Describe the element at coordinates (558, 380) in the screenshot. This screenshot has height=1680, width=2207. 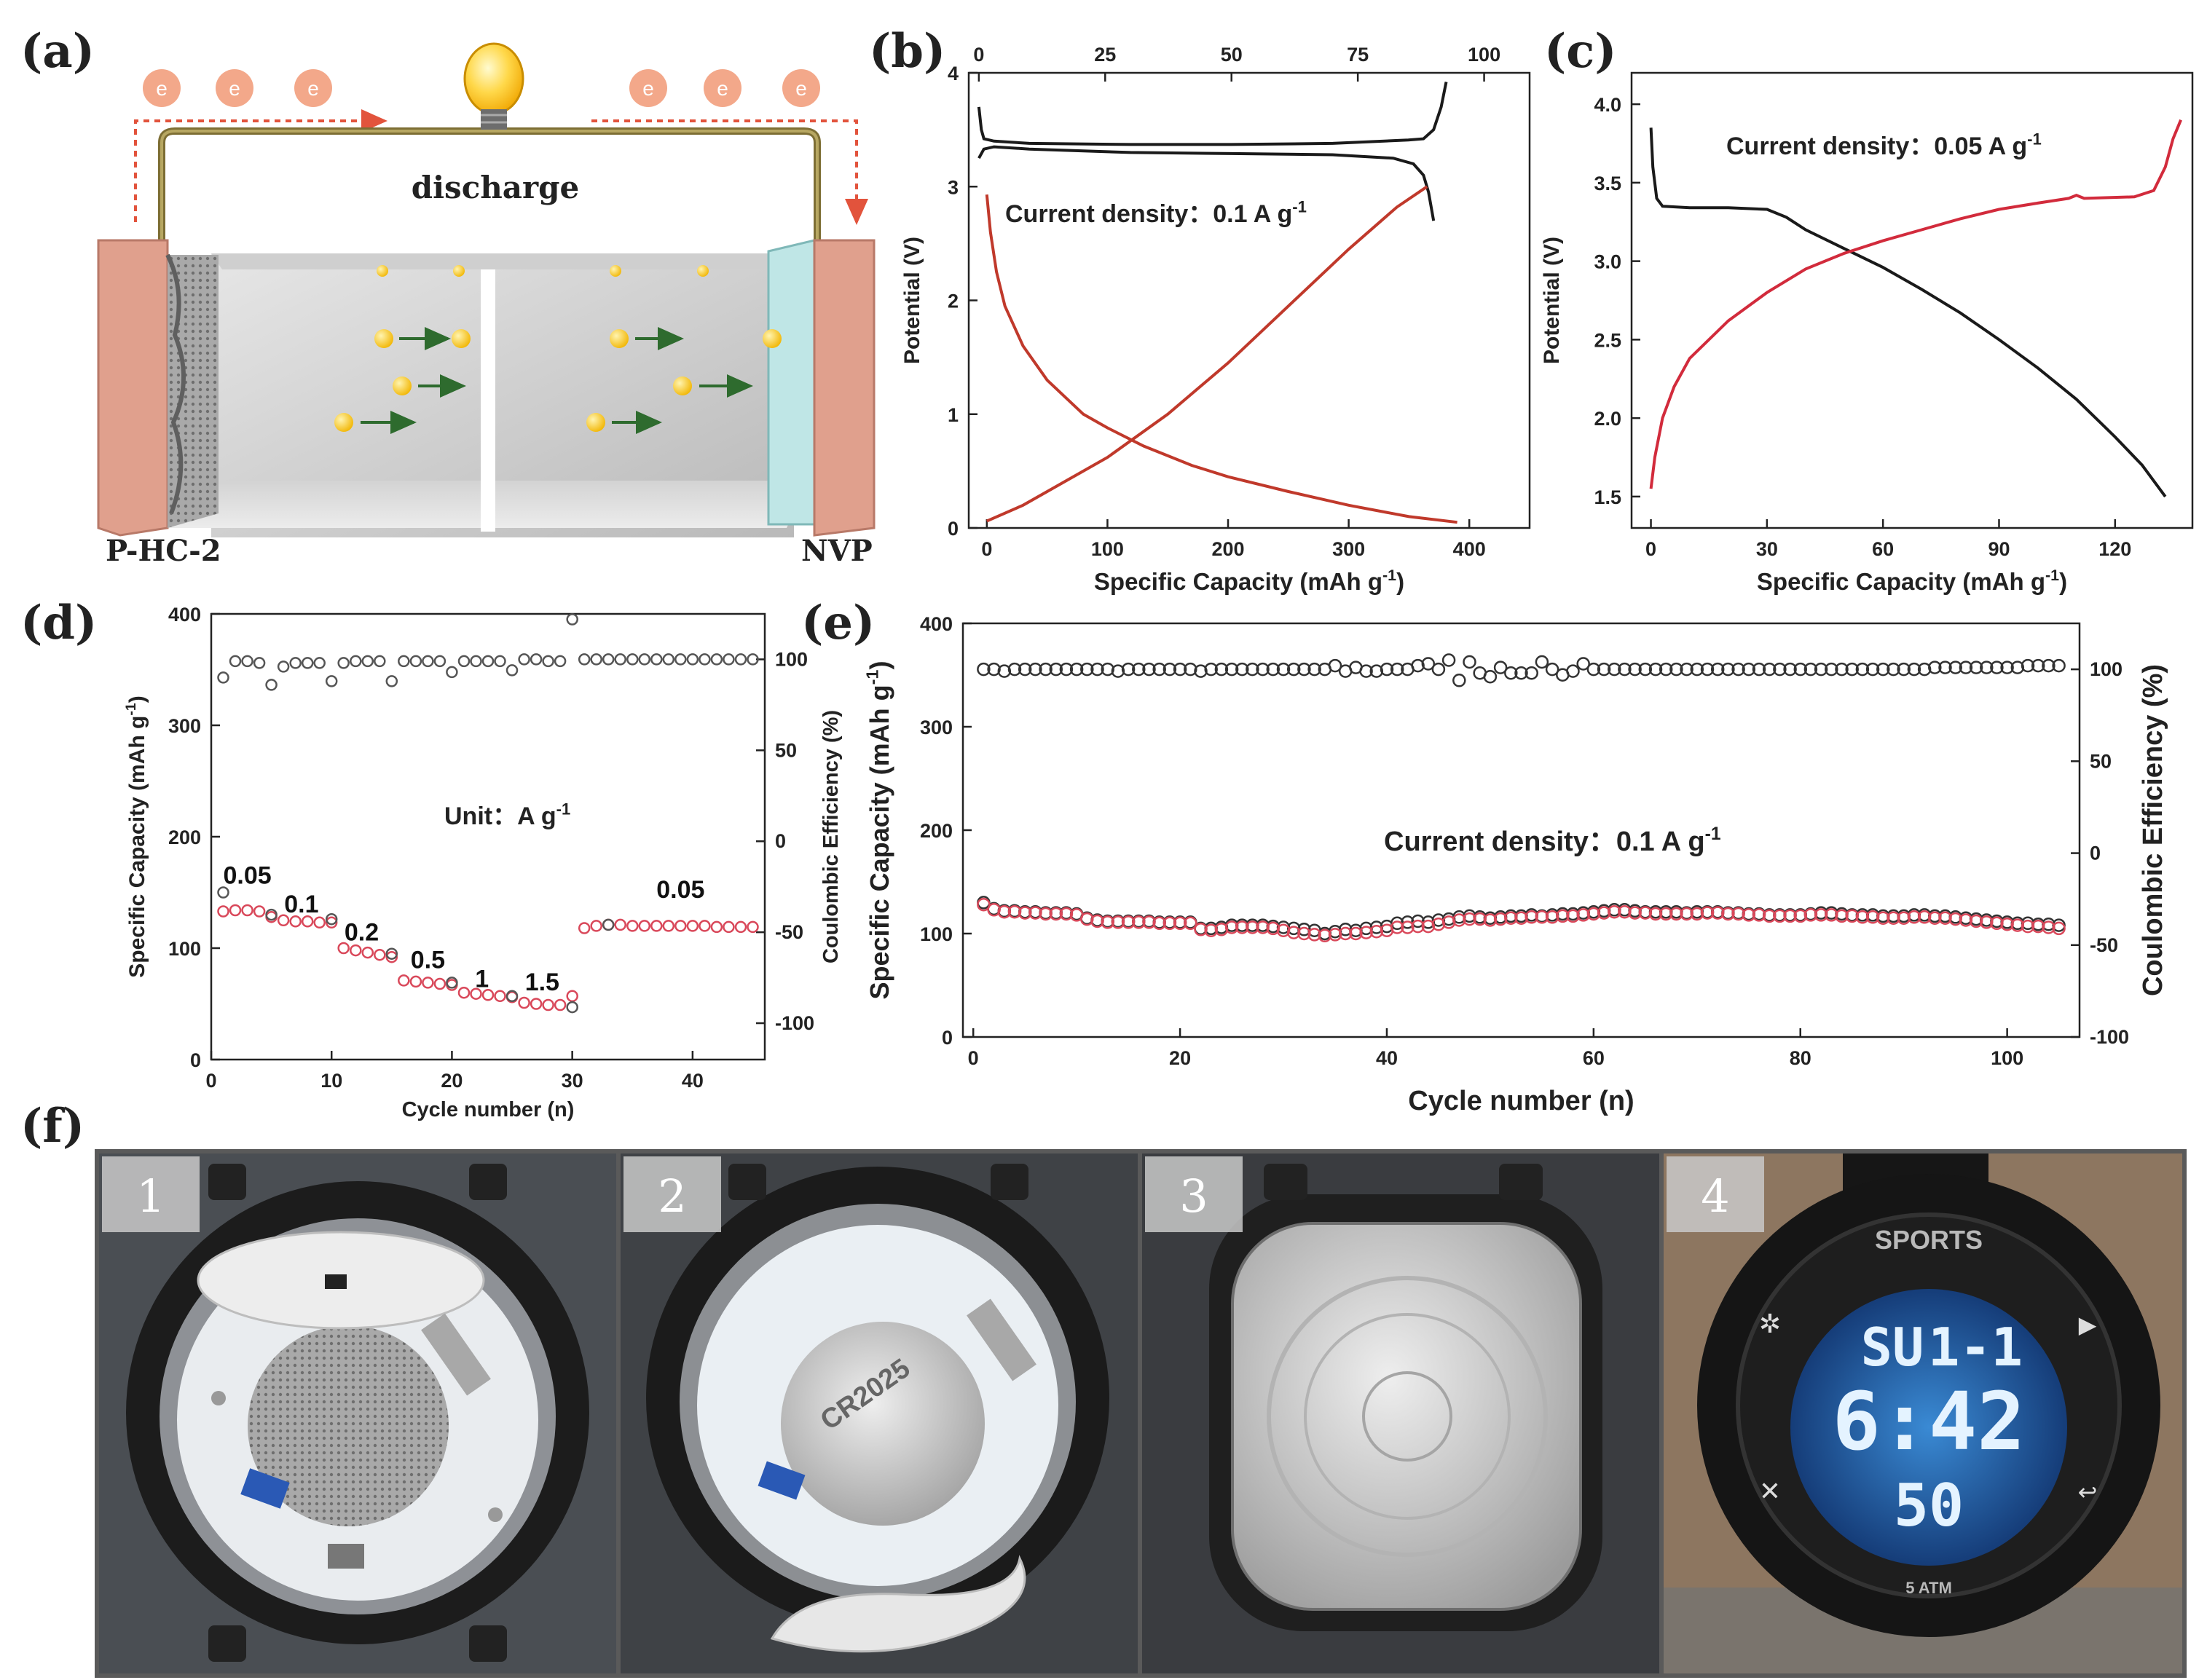
I see `ion-migration-arrows` at that location.